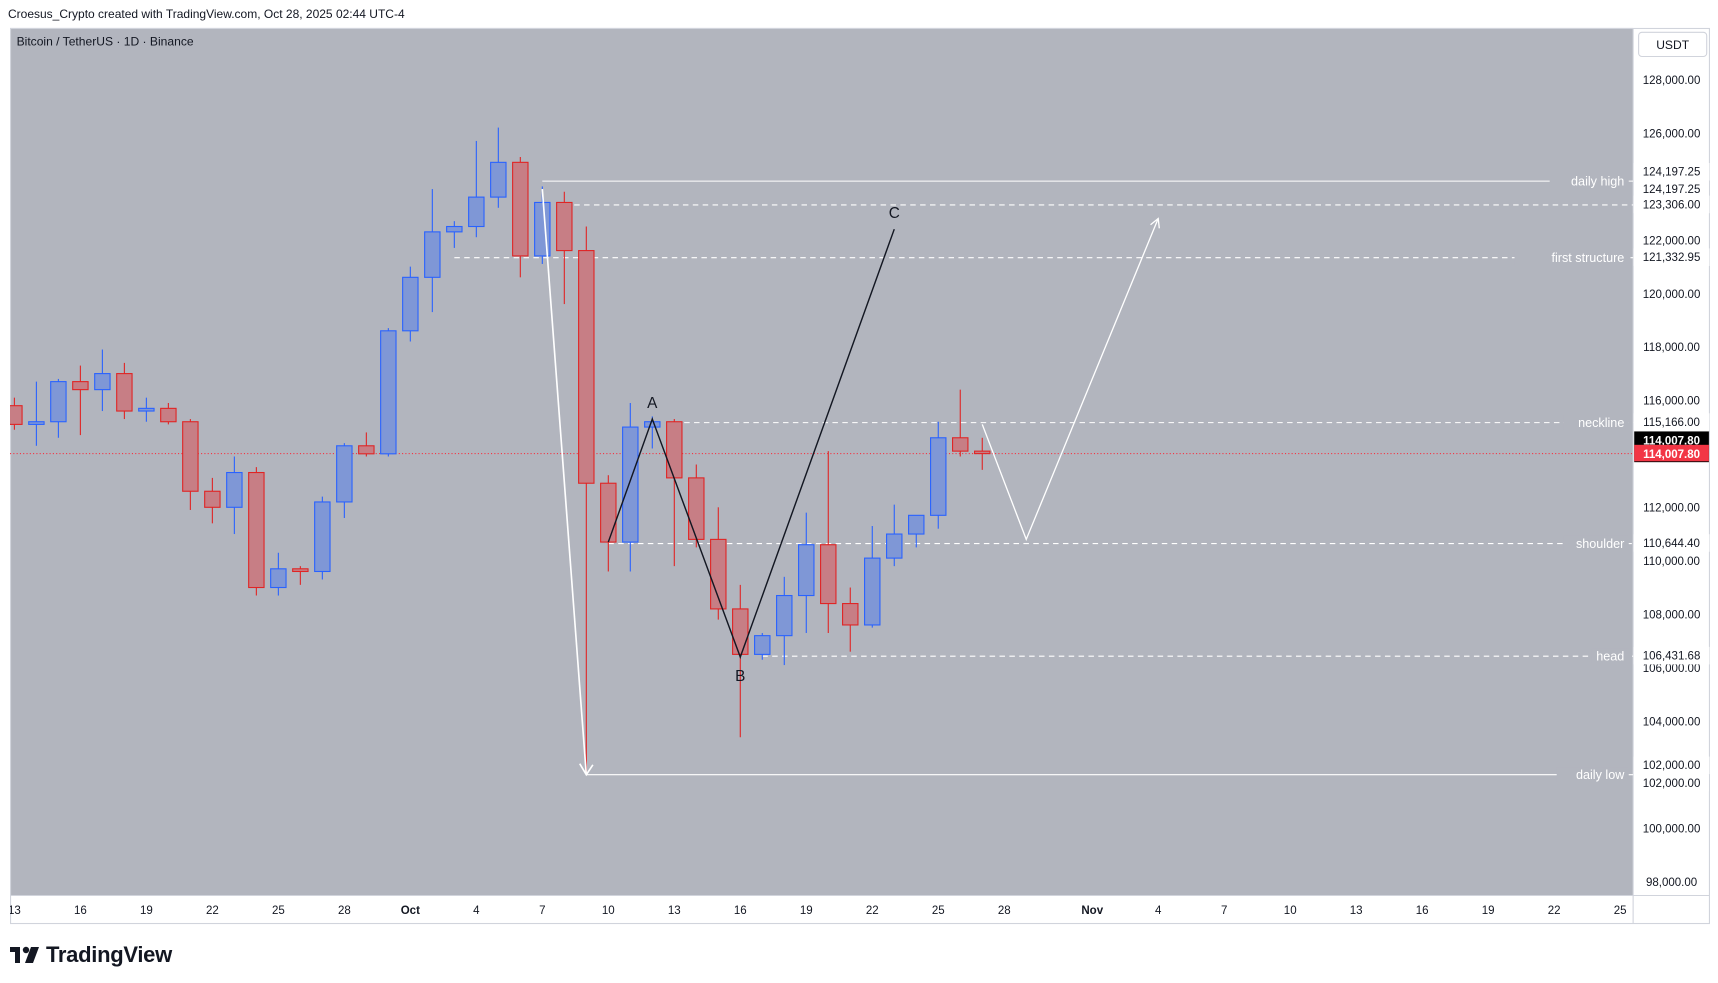 The width and height of the screenshot is (1718, 983). What do you see at coordinates (105, 42) in the screenshot?
I see `symbol-label: Bitcoin / TetherUS · 1D · Binance` at bounding box center [105, 42].